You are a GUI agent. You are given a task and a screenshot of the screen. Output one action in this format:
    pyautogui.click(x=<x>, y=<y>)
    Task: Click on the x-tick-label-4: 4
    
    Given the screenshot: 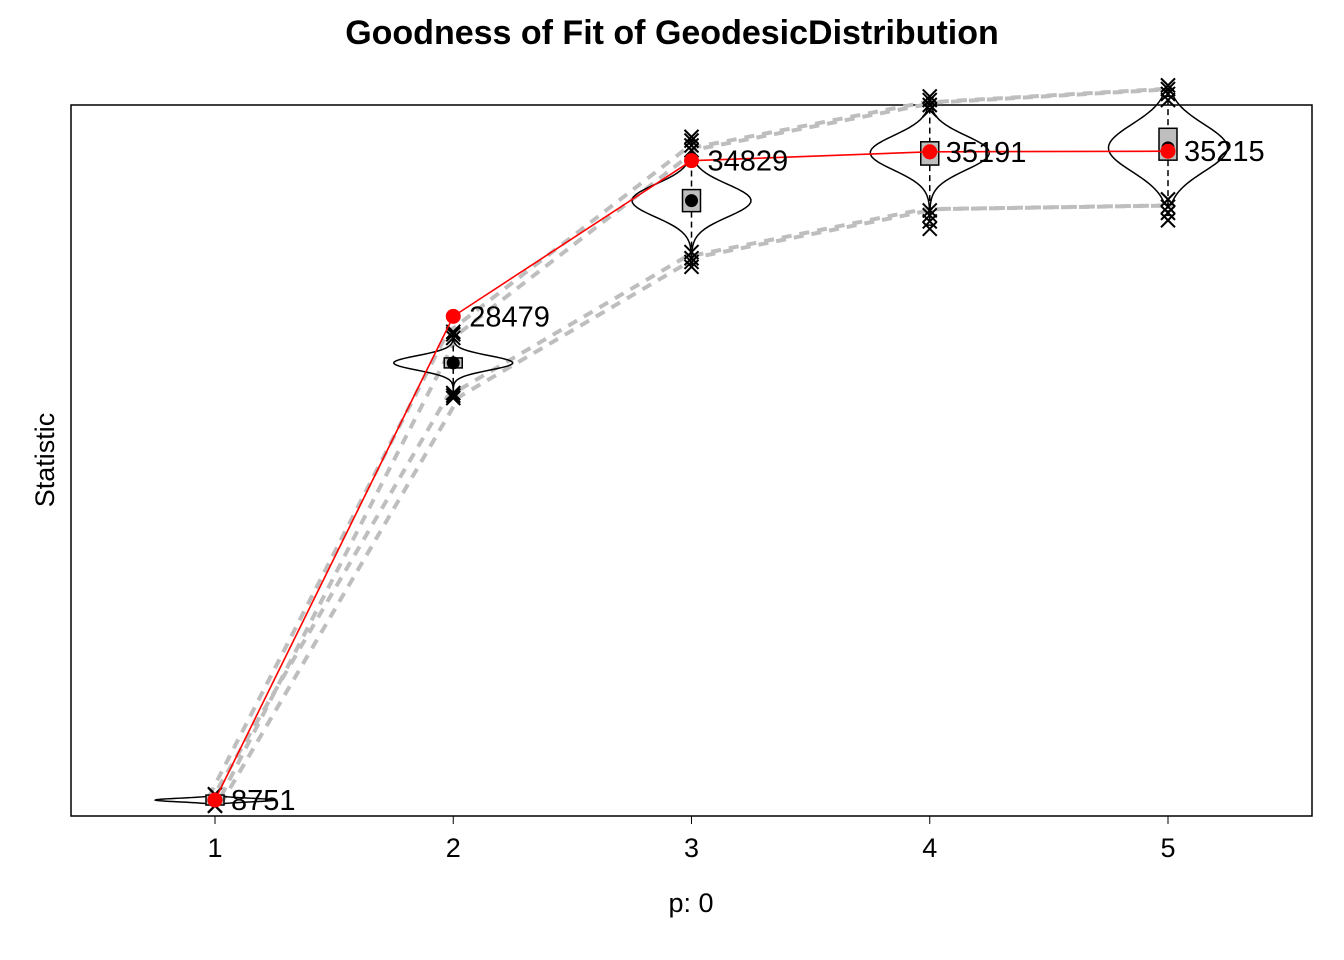 What is the action you would take?
    pyautogui.click(x=929, y=848)
    